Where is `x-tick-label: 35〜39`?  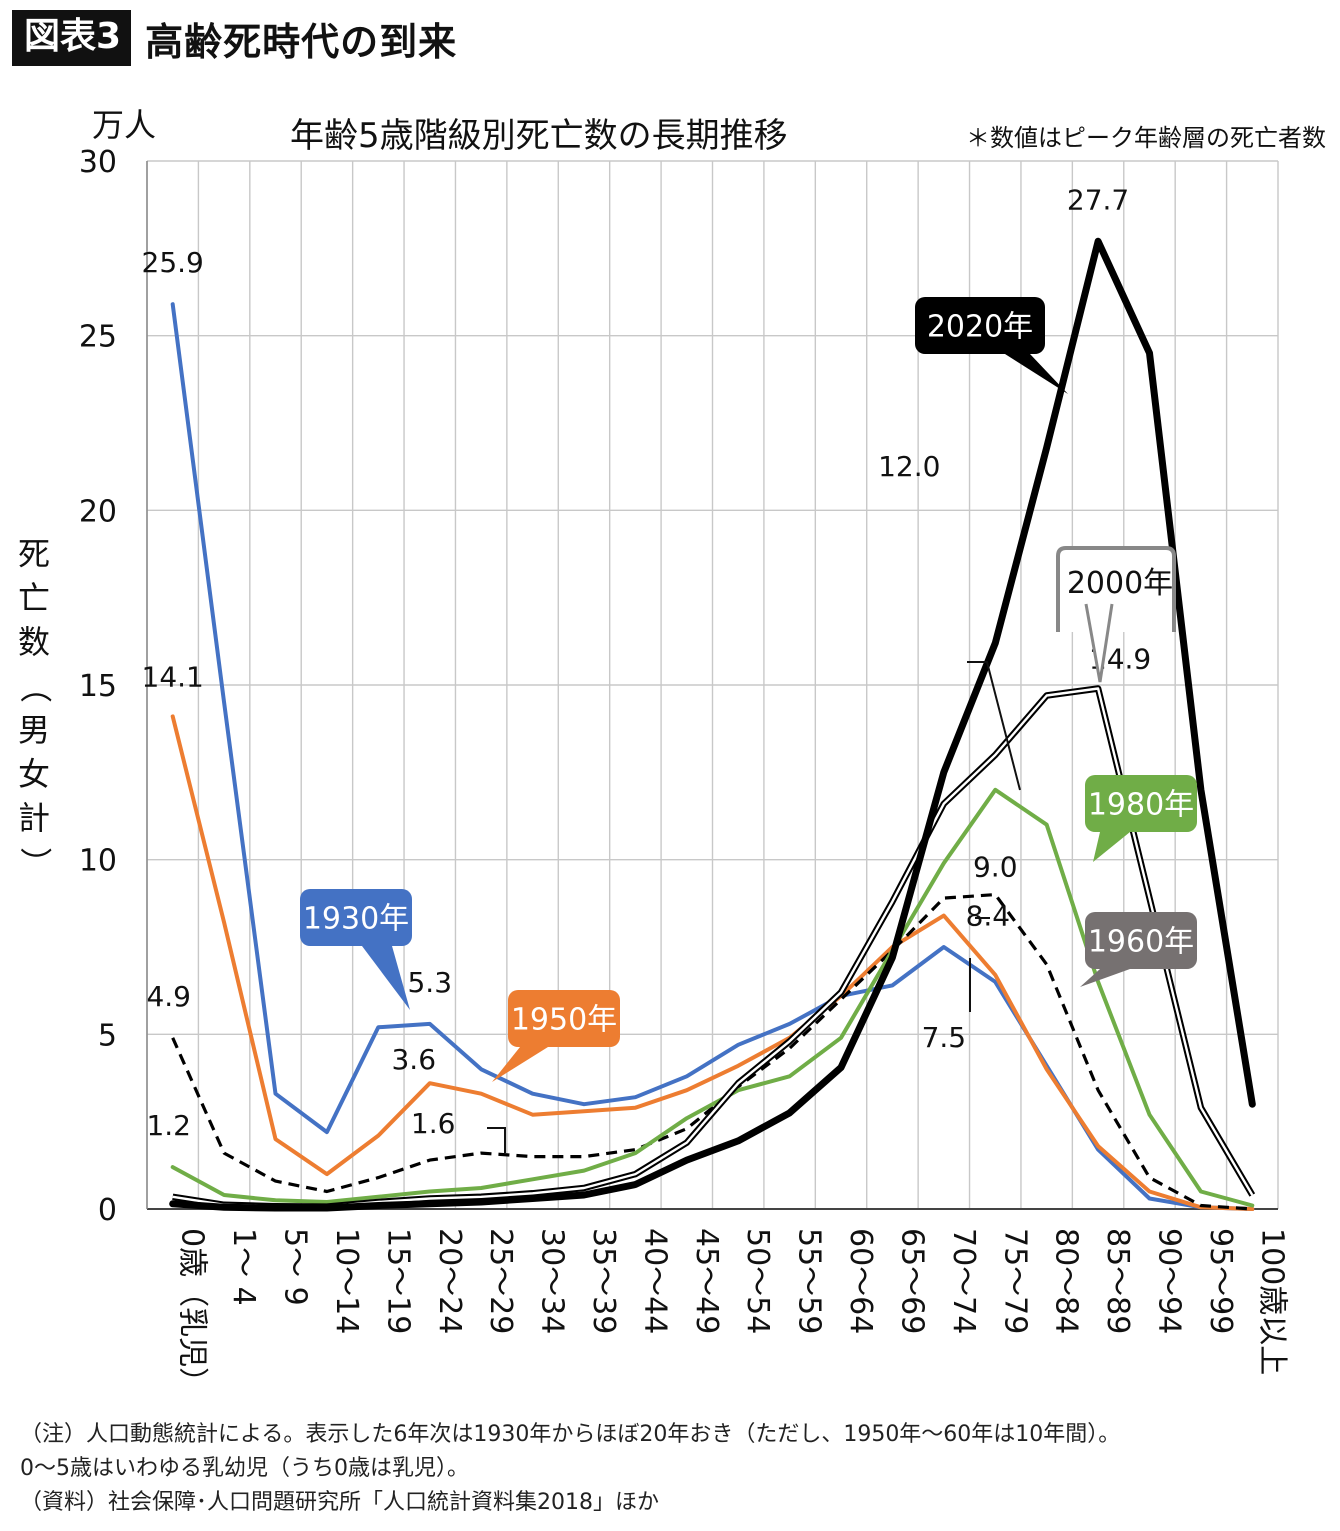 x-tick-label: 35〜39 is located at coordinates (603, 1281).